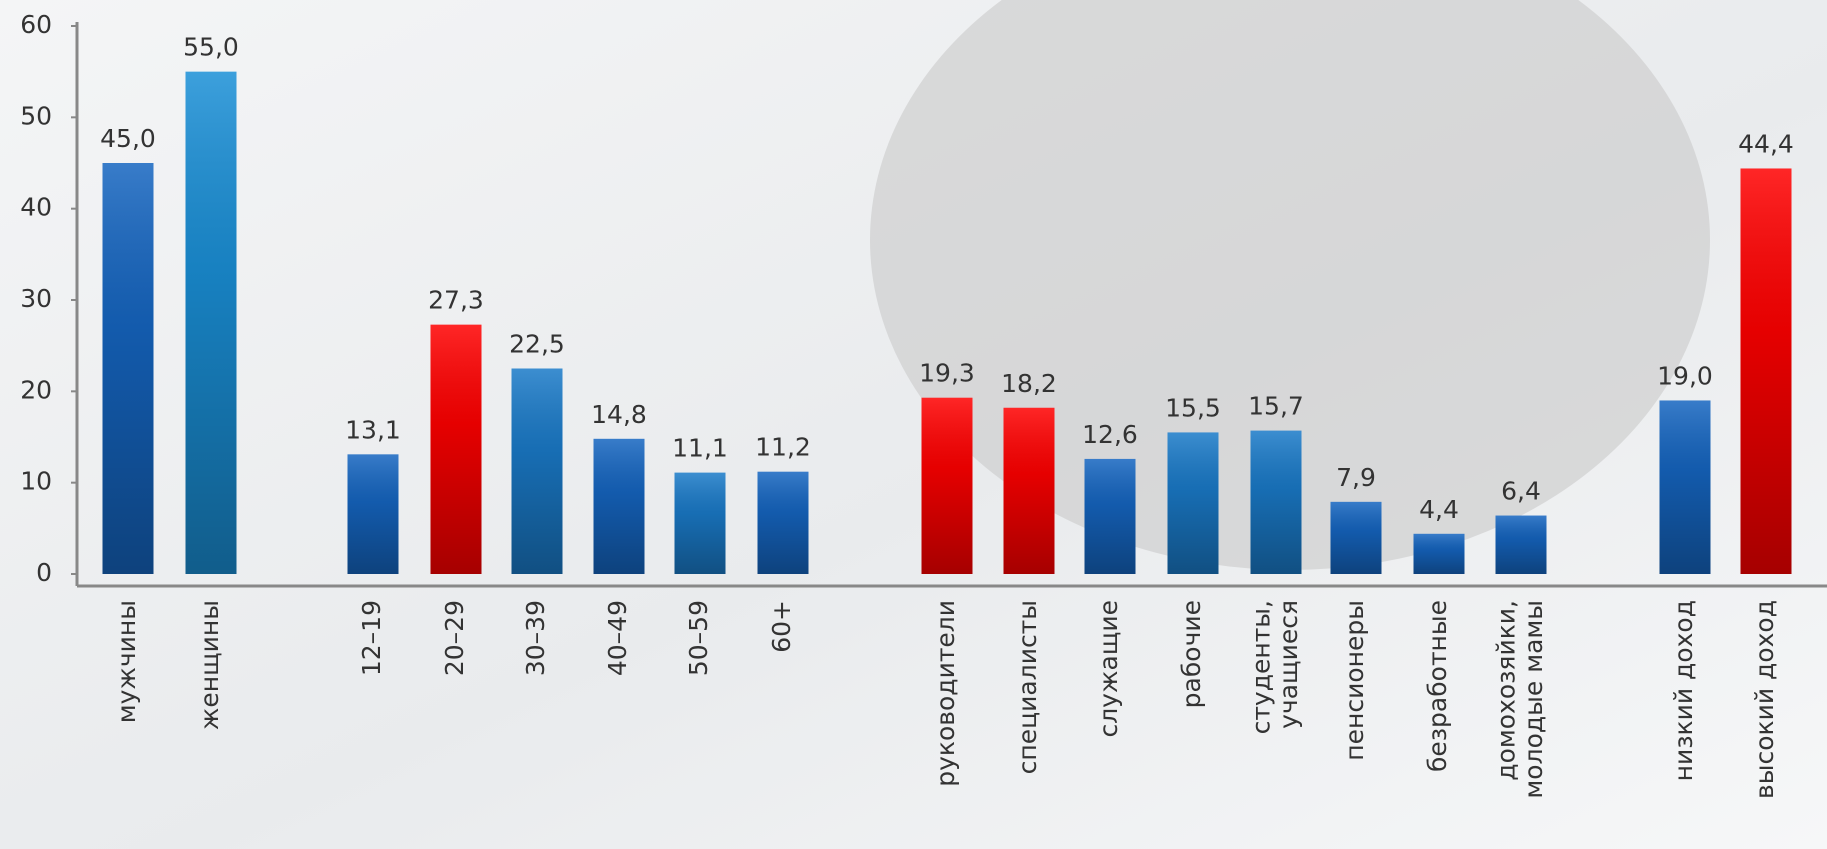 Image resolution: width=1827 pixels, height=849 pixels. Describe the element at coordinates (211, 47) in the screenshot. I see `value-label: 55,0` at that location.